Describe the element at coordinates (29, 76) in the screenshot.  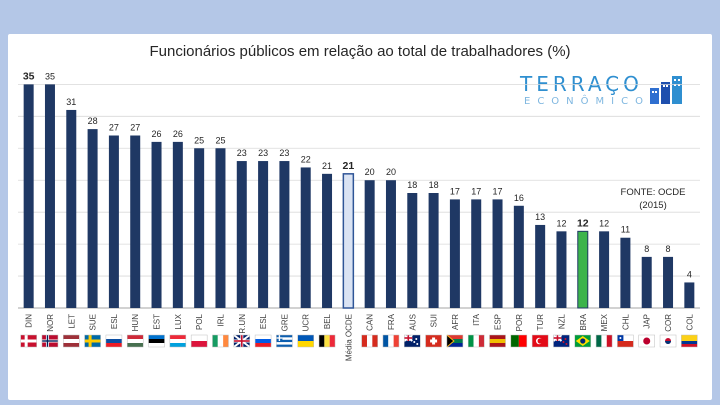
I see `data-label: 35` at that location.